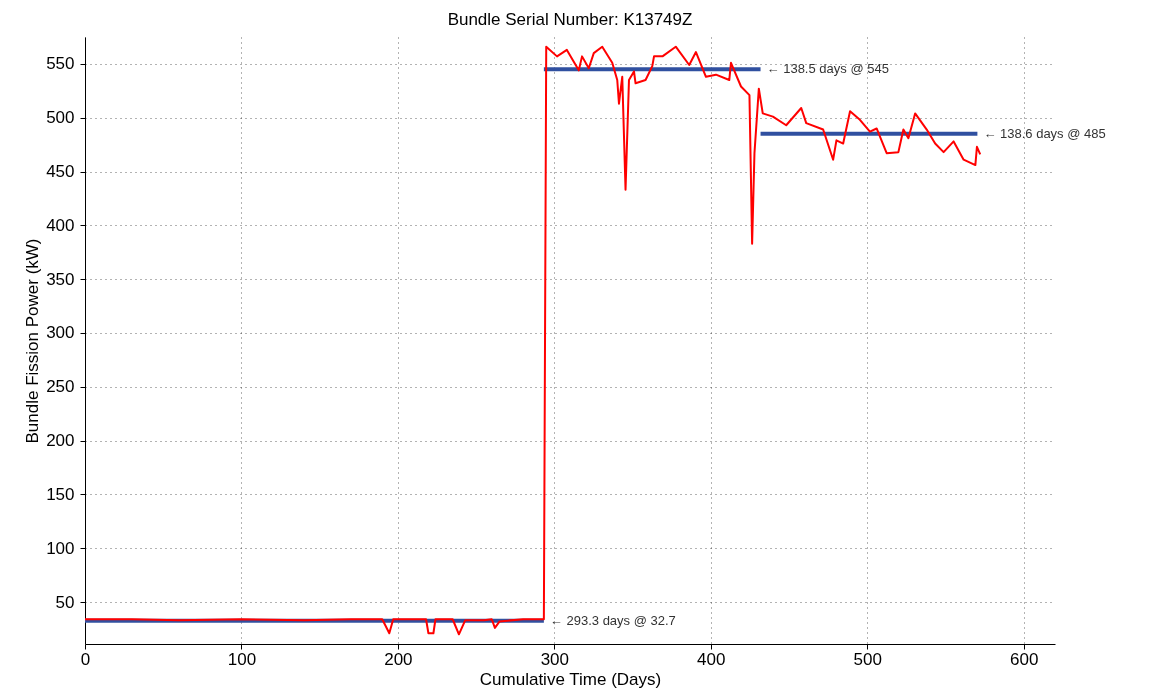  I want to click on y-tick-label: 350, so click(60, 279).